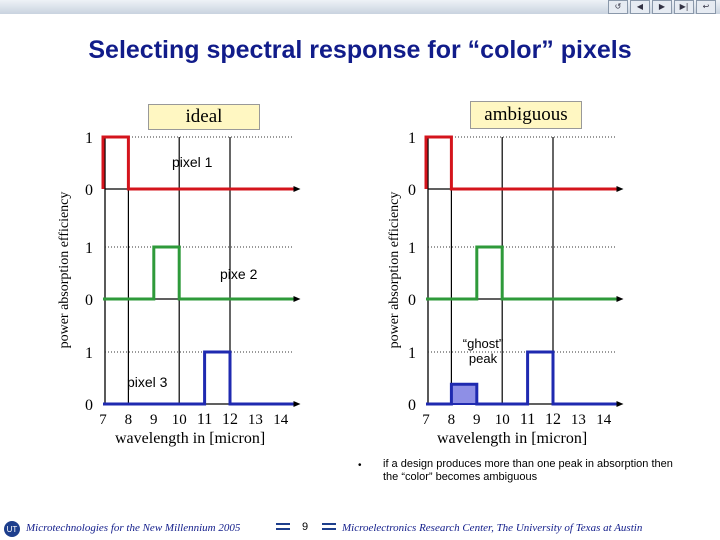 The width and height of the screenshot is (720, 540). Describe the element at coordinates (684, 7) in the screenshot. I see `nav-button-end-icon: ▶|` at that location.